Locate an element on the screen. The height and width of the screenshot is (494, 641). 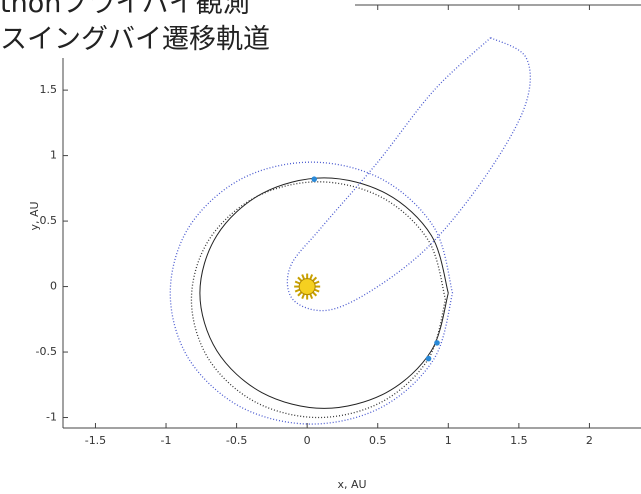
y-tick-label: 0 is located at coordinates (53, 286).